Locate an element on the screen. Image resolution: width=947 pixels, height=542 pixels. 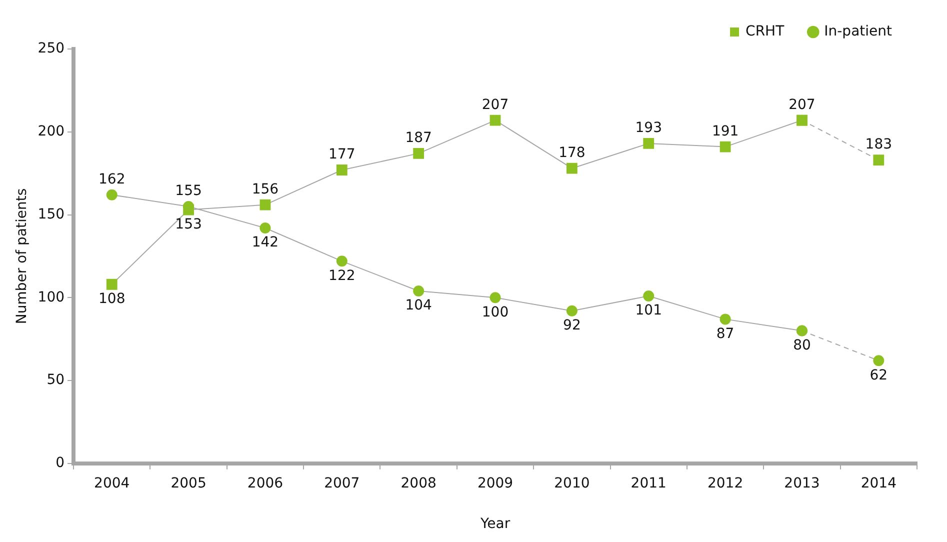
x-tick-label: 2005 is located at coordinates (188, 483).